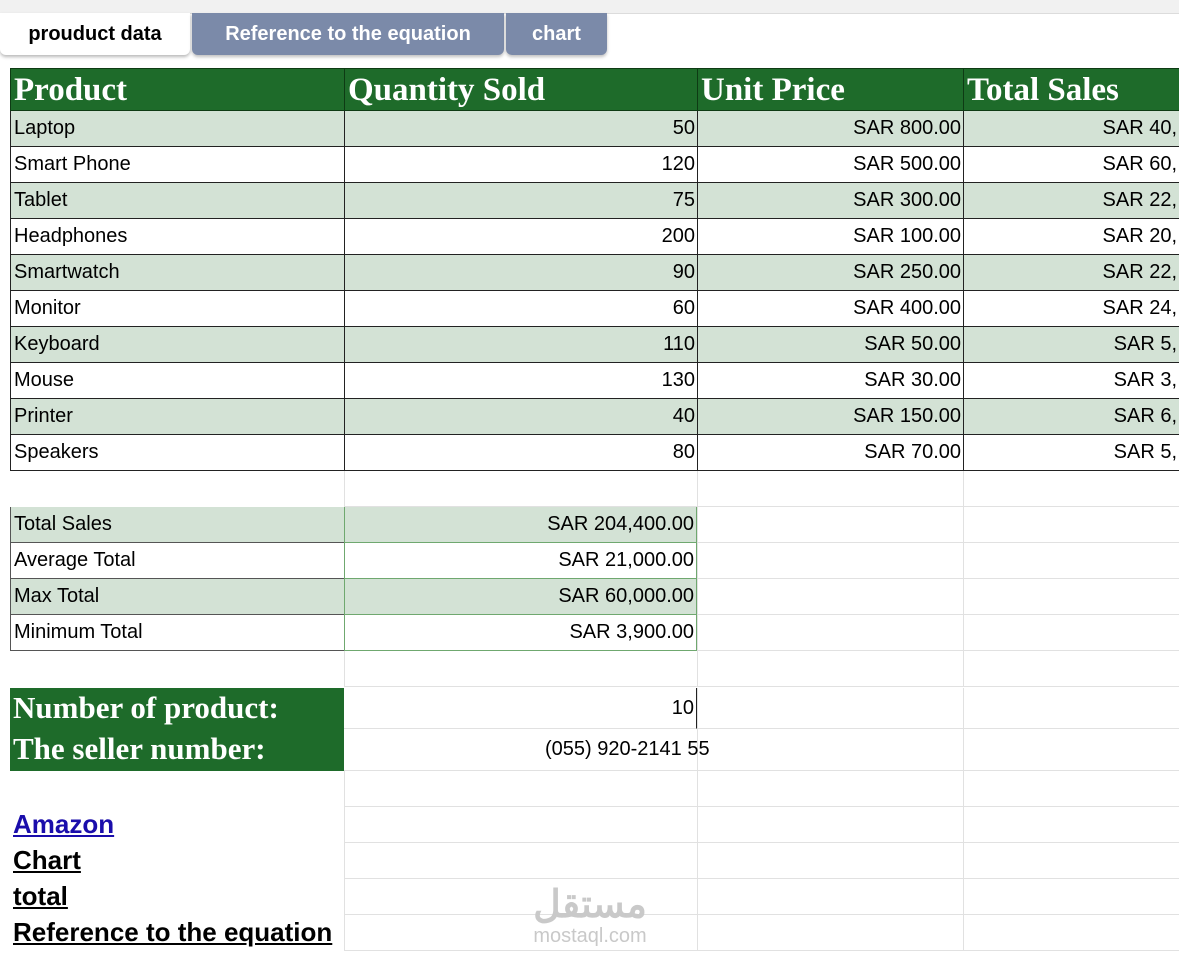 This screenshot has height=971, width=1179. Describe the element at coordinates (1071, 165) in the screenshot. I see `total-cell: SAR 60,` at that location.